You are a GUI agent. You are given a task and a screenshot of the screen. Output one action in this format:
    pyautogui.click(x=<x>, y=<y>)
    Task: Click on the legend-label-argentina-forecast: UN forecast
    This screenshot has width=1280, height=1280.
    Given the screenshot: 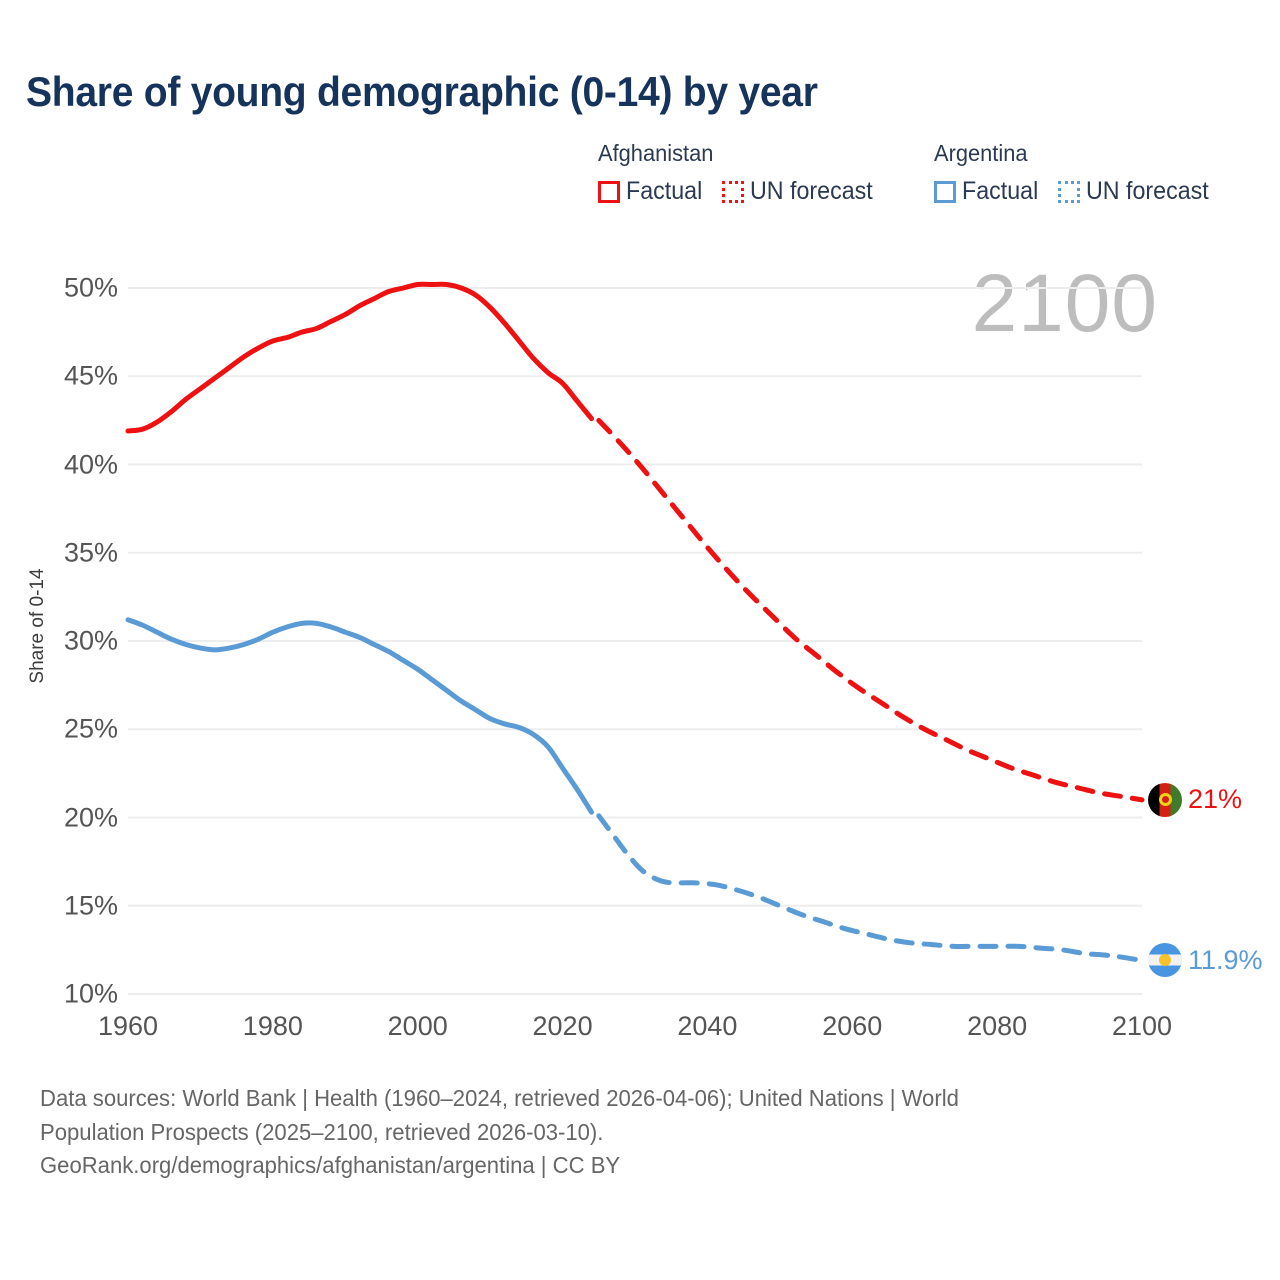 What is the action you would take?
    pyautogui.click(x=1147, y=191)
    